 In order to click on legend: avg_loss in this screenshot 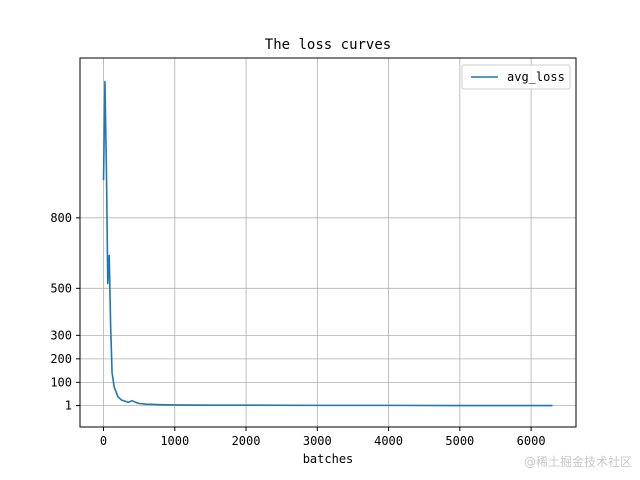, I will do `click(516, 77)`.